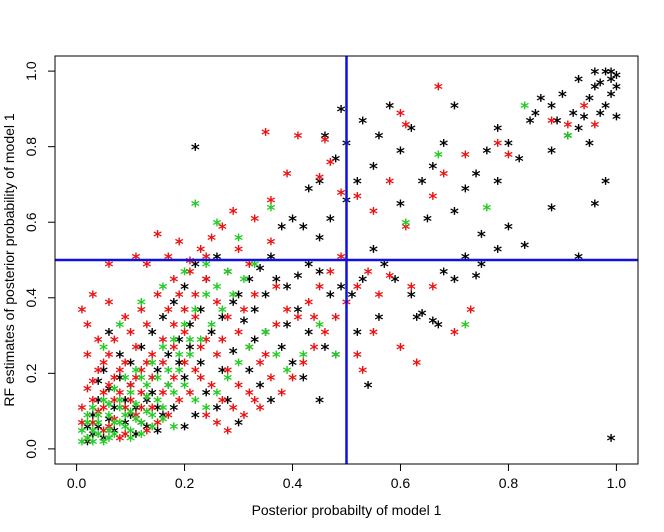 Image resolution: width=664 pixels, height=532 pixels. Describe the element at coordinates (103, 411) in the screenshot. I see `point-red-161: *` at that location.